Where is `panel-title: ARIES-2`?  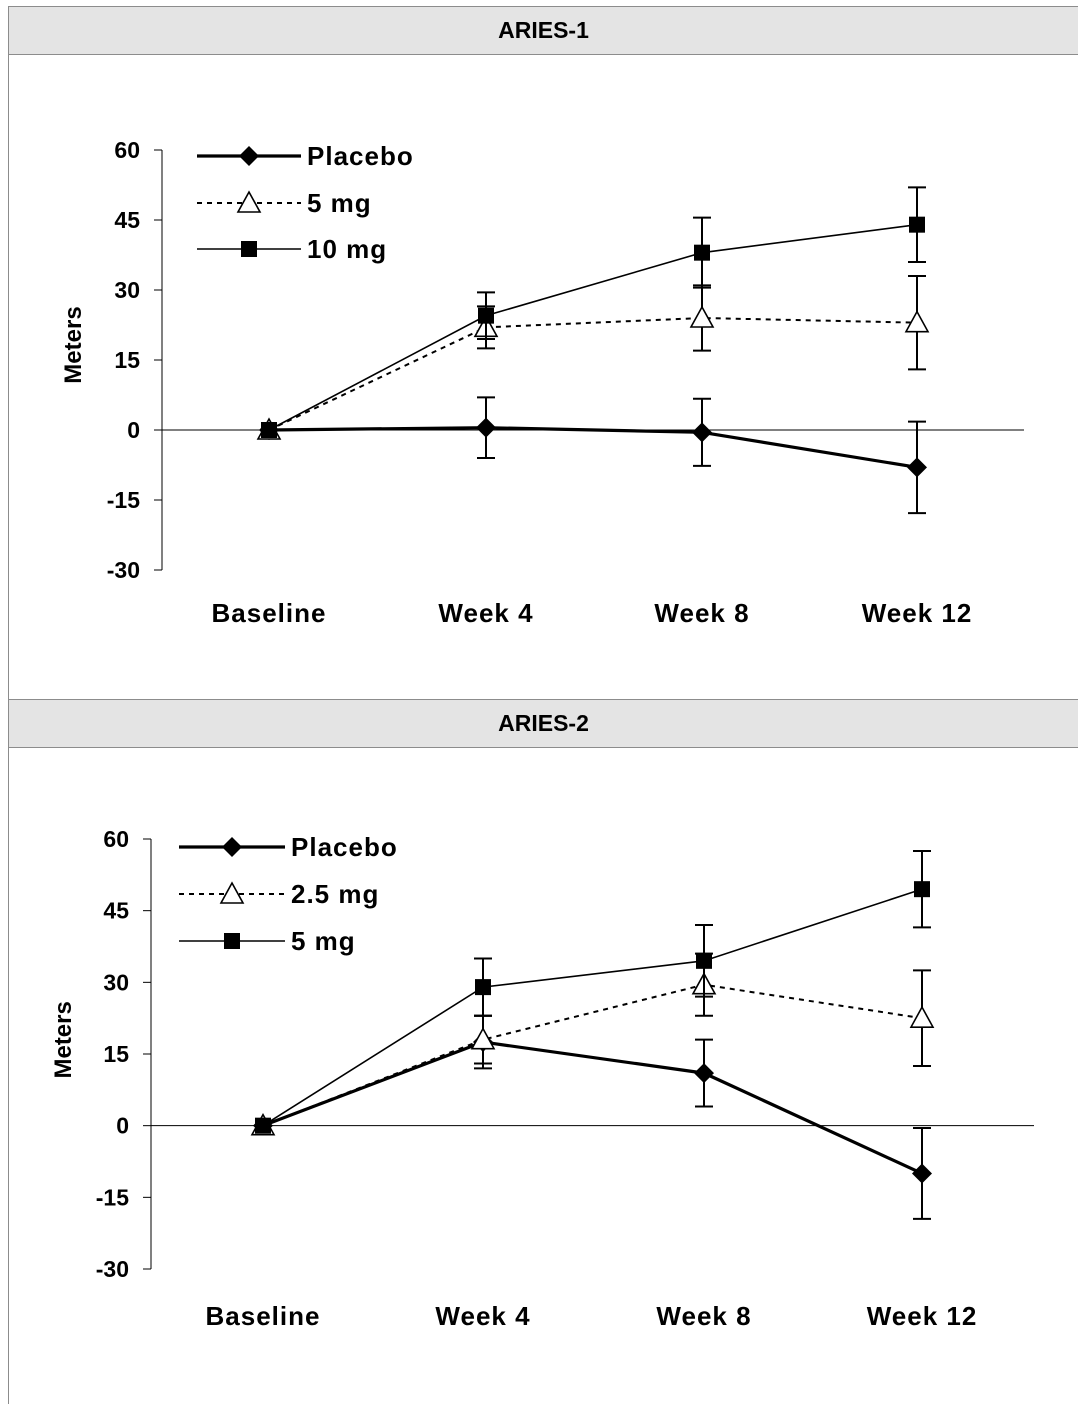
panel-title: ARIES-2 is located at coordinates (543, 723).